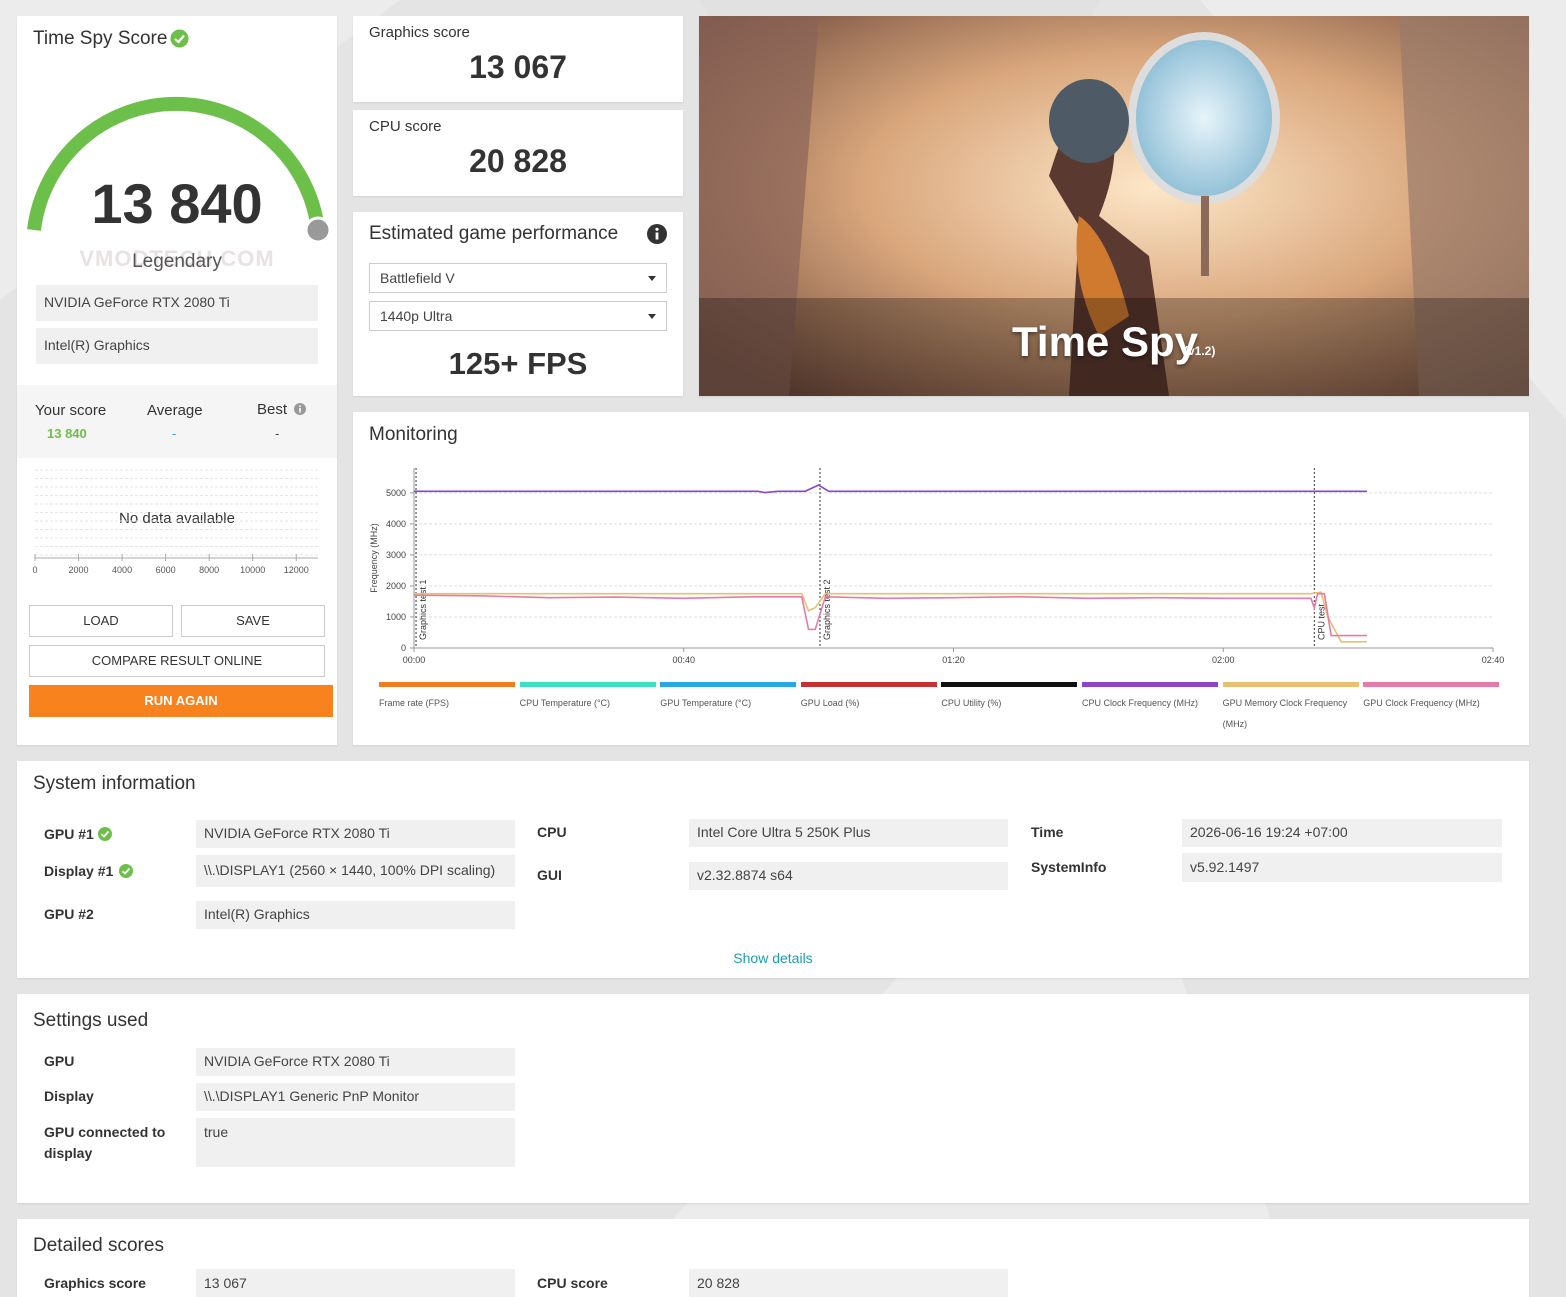 The width and height of the screenshot is (1566, 1297). Describe the element at coordinates (1069, 867) in the screenshot. I see `row-label: SystemInfo` at that location.